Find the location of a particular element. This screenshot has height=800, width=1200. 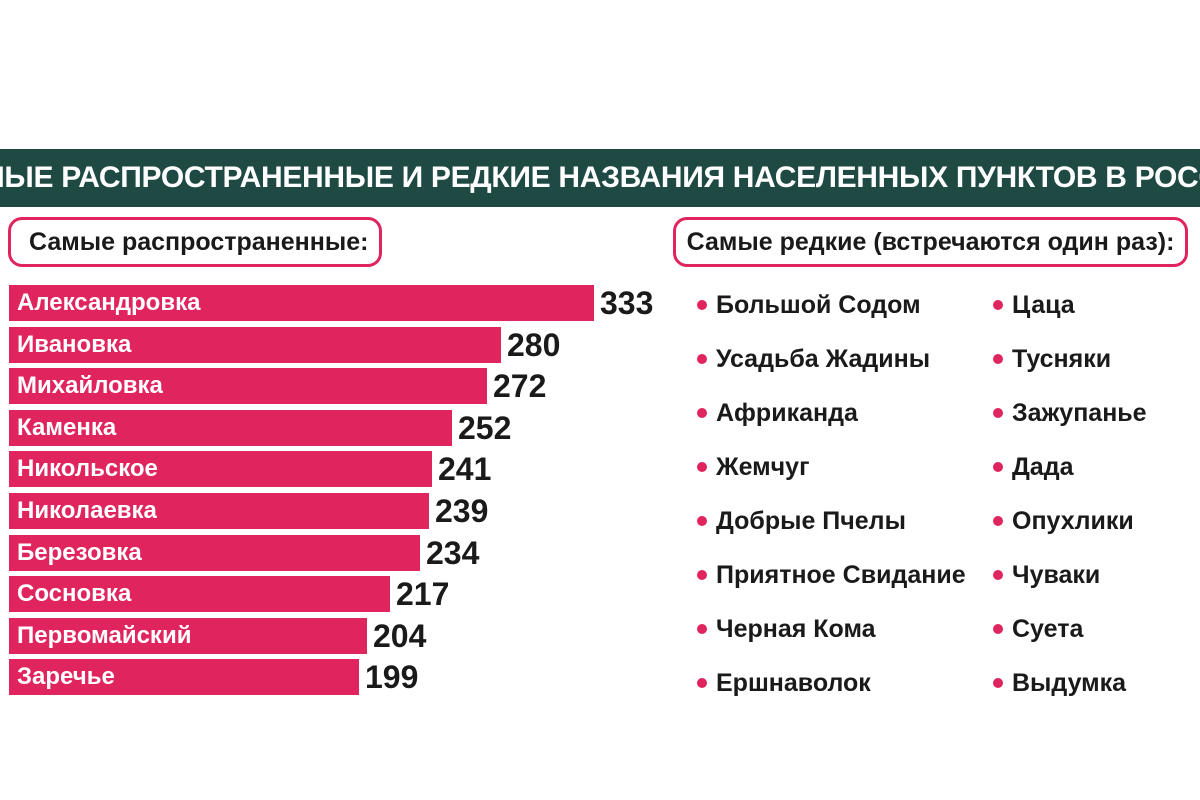

rare-name: Тусняки is located at coordinates (1062, 358).